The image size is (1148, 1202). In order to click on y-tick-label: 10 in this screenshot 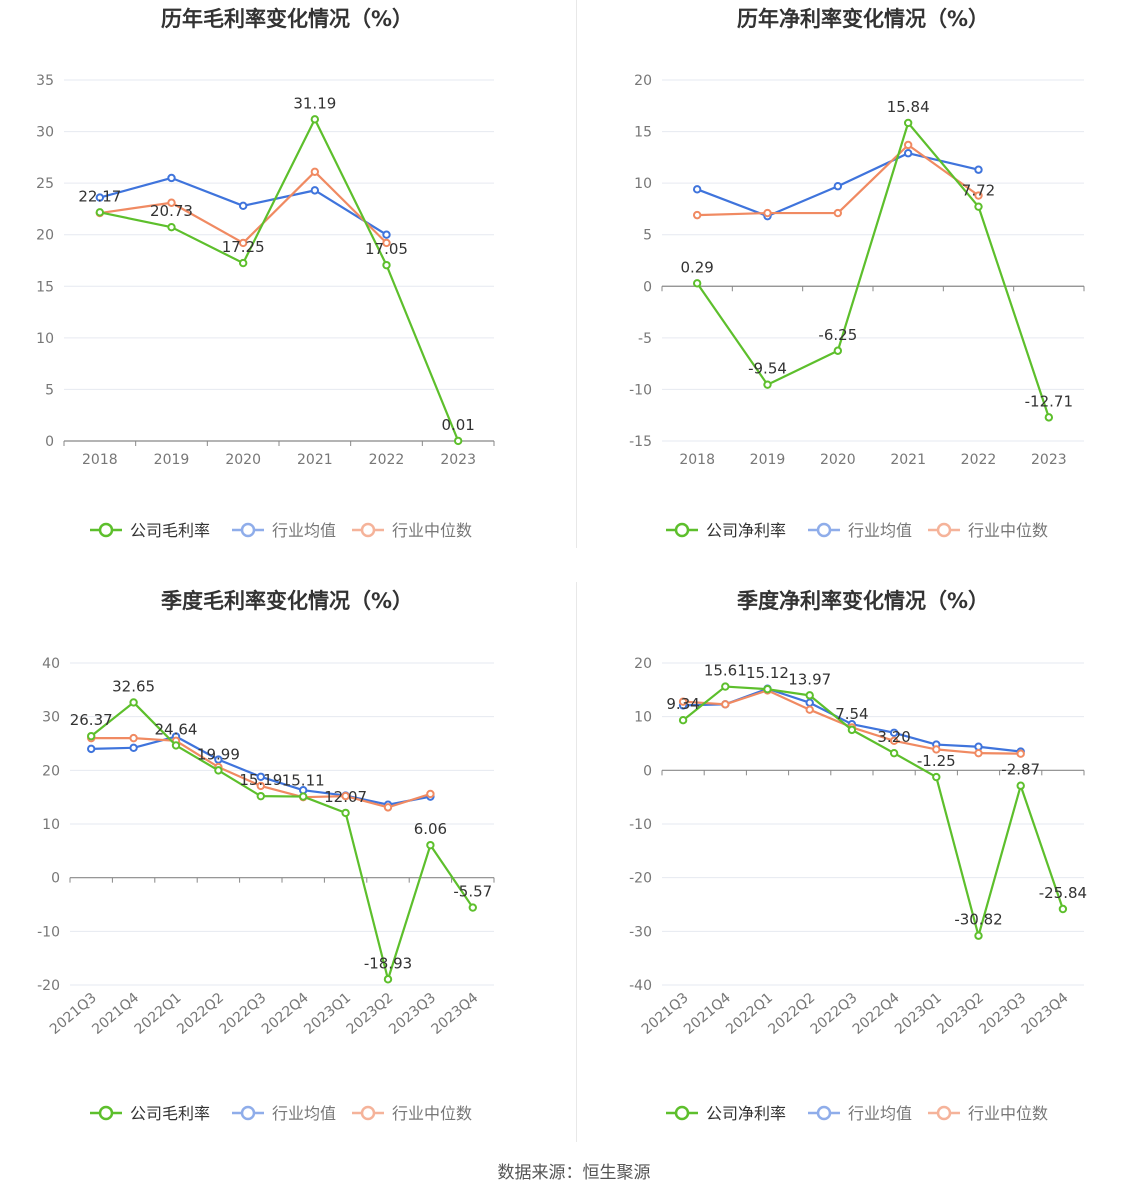, I will do `click(51, 825)`.